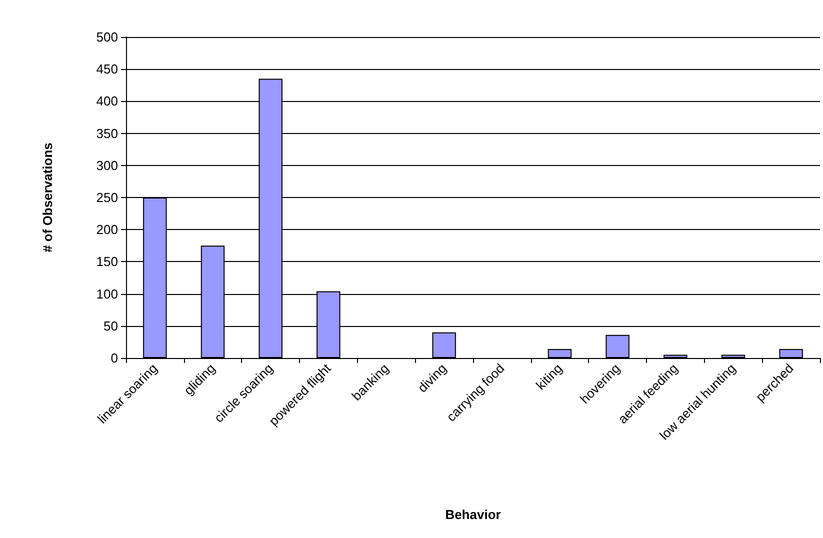 Image resolution: width=823 pixels, height=538 pixels. What do you see at coordinates (114, 358) in the screenshot?
I see `y-tick-label: 0` at bounding box center [114, 358].